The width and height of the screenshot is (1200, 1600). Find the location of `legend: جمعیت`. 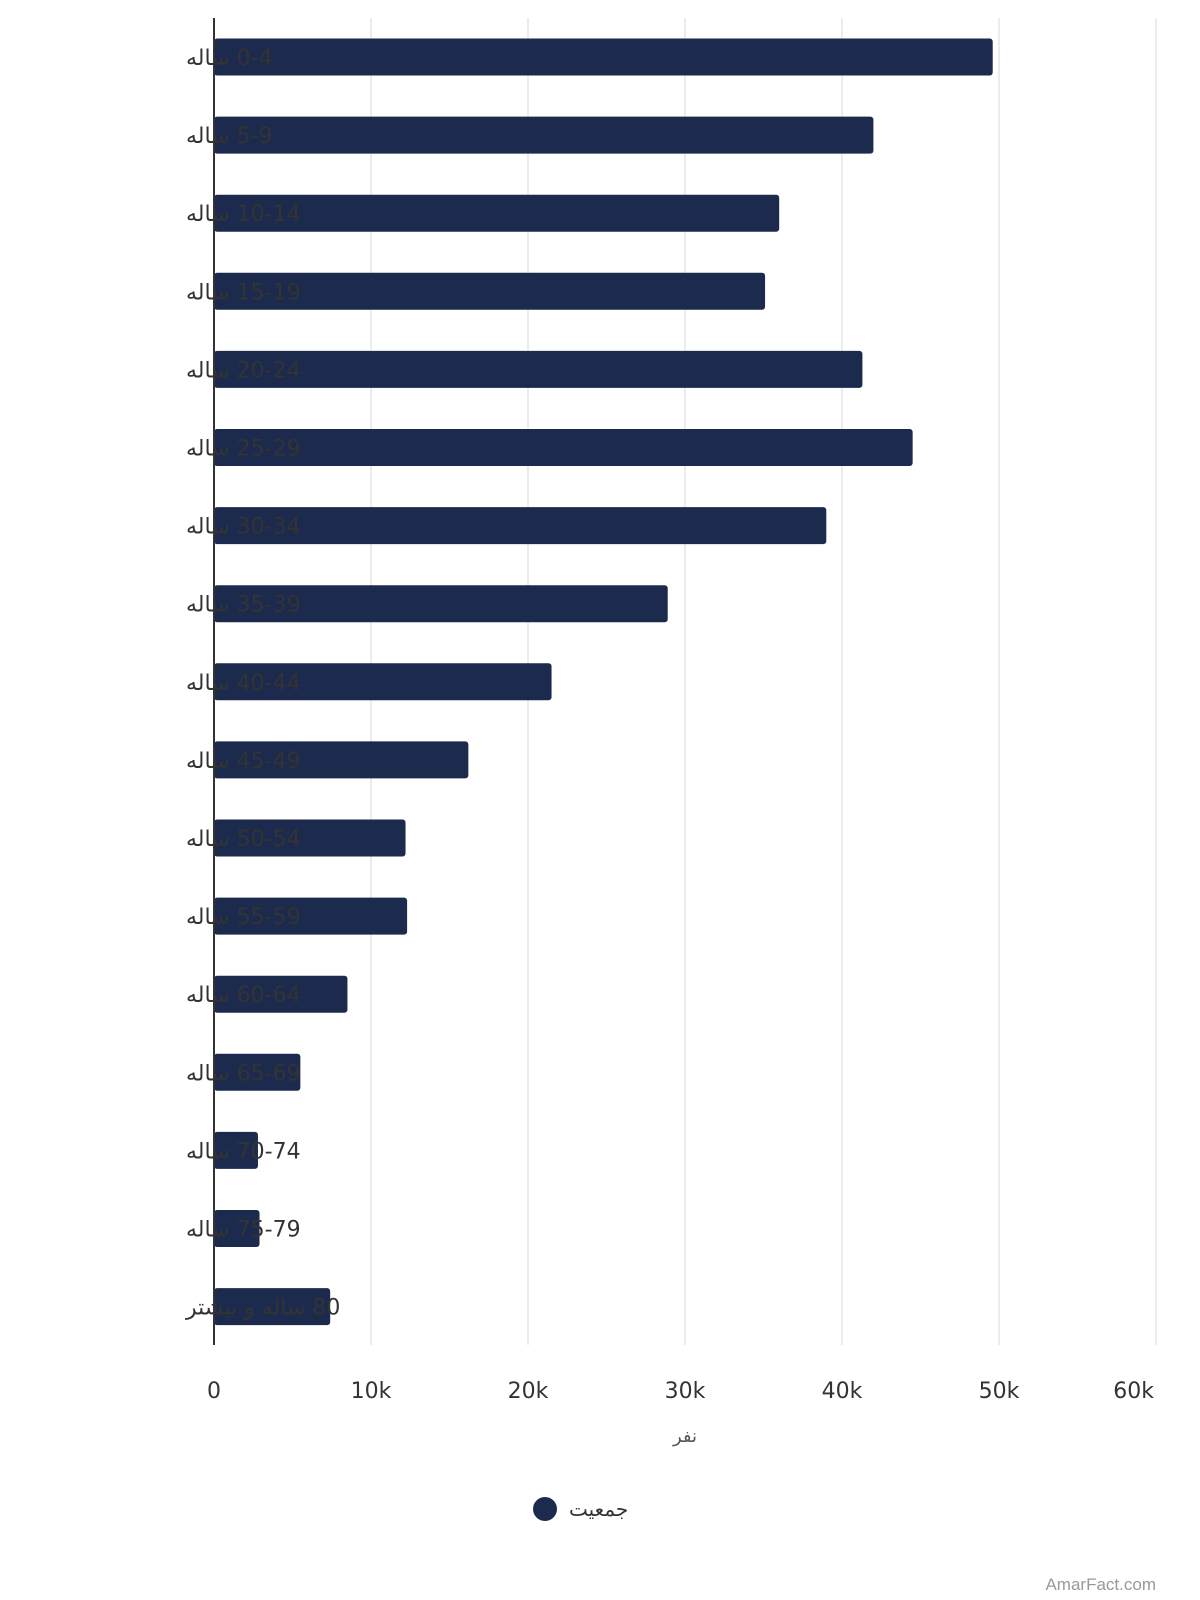

legend: جمعیت is located at coordinates (580, 1509).